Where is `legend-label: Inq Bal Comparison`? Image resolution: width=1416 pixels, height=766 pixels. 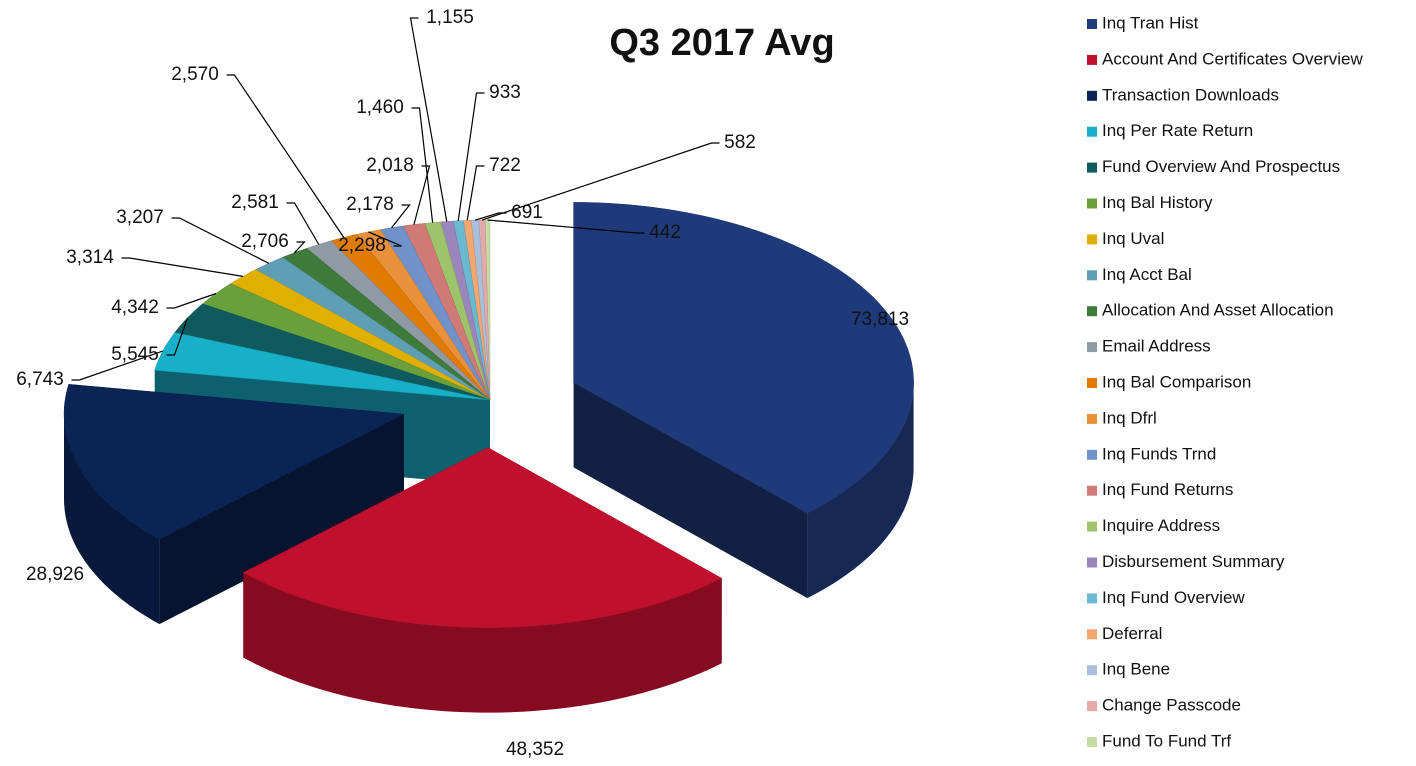 legend-label: Inq Bal Comparison is located at coordinates (1176, 381).